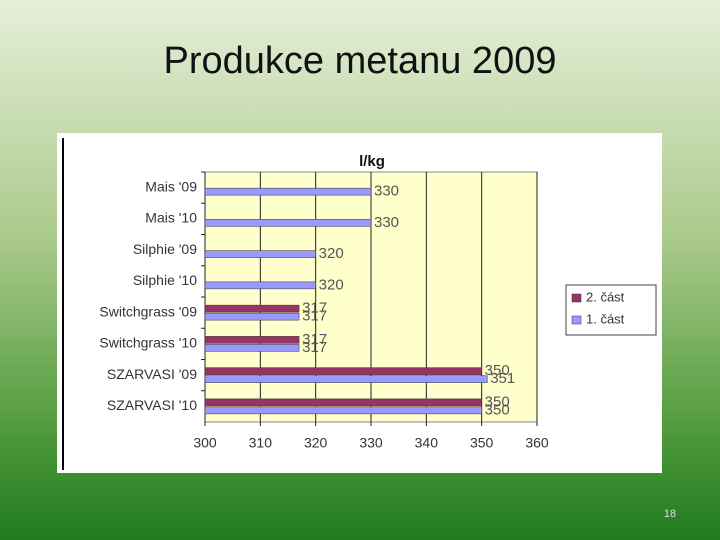 The image size is (720, 540). I want to click on x-tick-label: 300, so click(205, 443).